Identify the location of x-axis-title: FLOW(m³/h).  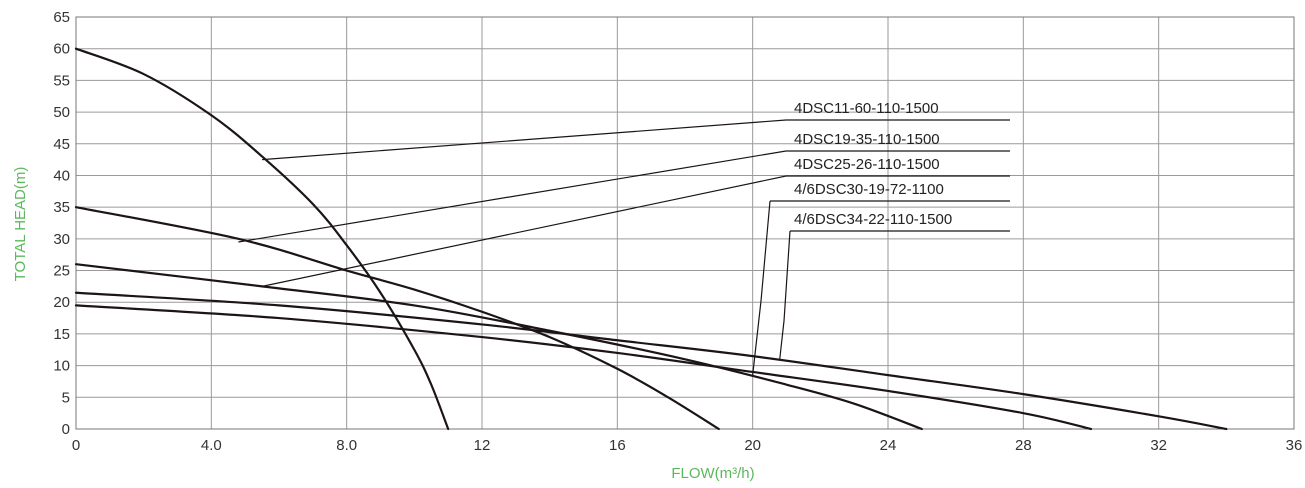
(712, 473).